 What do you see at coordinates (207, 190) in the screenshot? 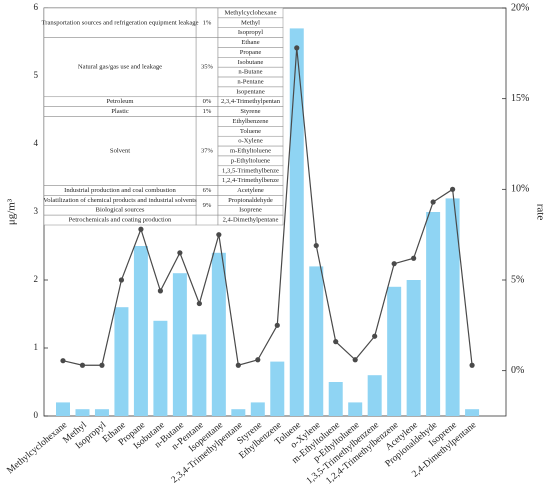
I see `table-percent: 6%` at bounding box center [207, 190].